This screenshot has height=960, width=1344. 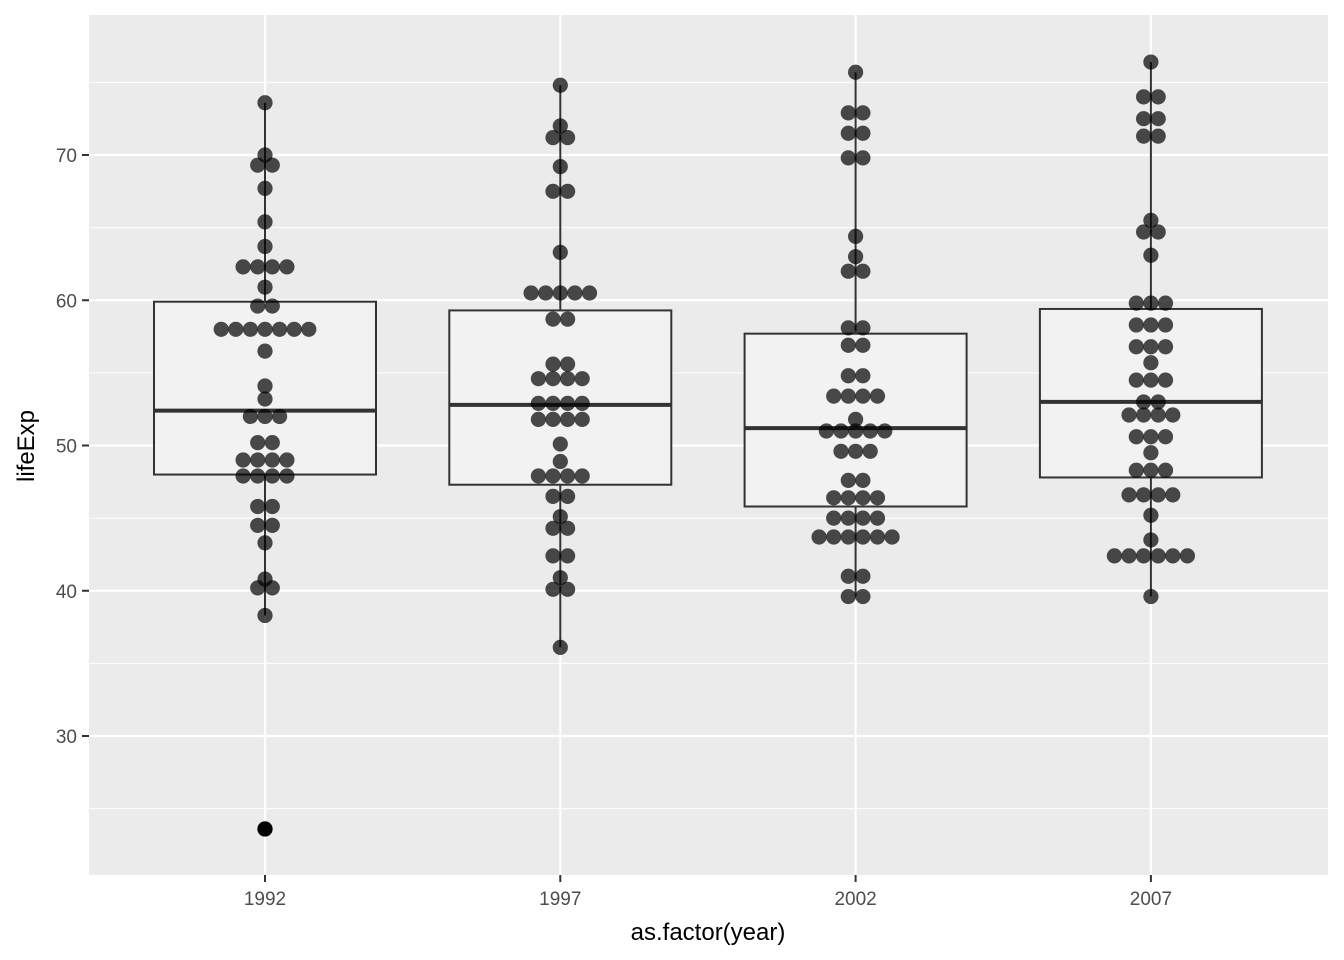 I want to click on y-tick-label: 50, so click(x=66, y=447).